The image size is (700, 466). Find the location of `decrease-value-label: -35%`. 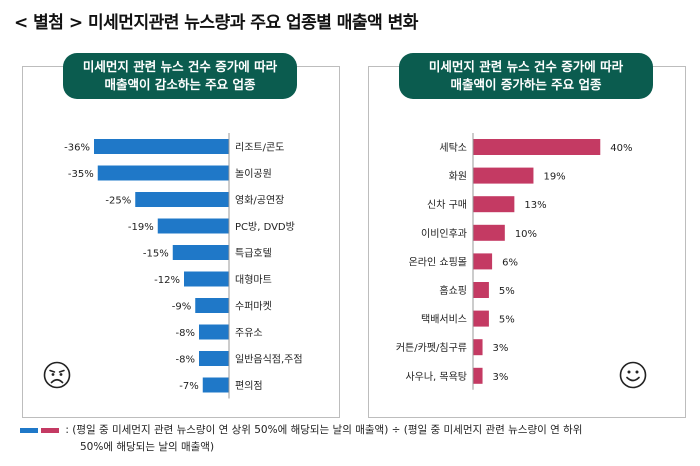

decrease-value-label: -35% is located at coordinates (81, 174).